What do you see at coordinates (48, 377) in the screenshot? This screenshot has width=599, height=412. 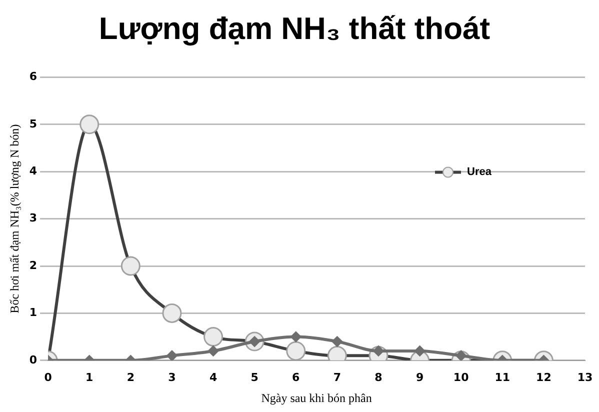 I see `x-tick-label: 0` at bounding box center [48, 377].